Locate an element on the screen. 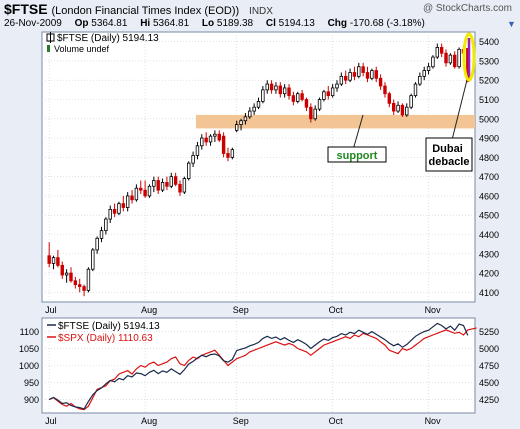  support-label: support is located at coordinates (357, 156).